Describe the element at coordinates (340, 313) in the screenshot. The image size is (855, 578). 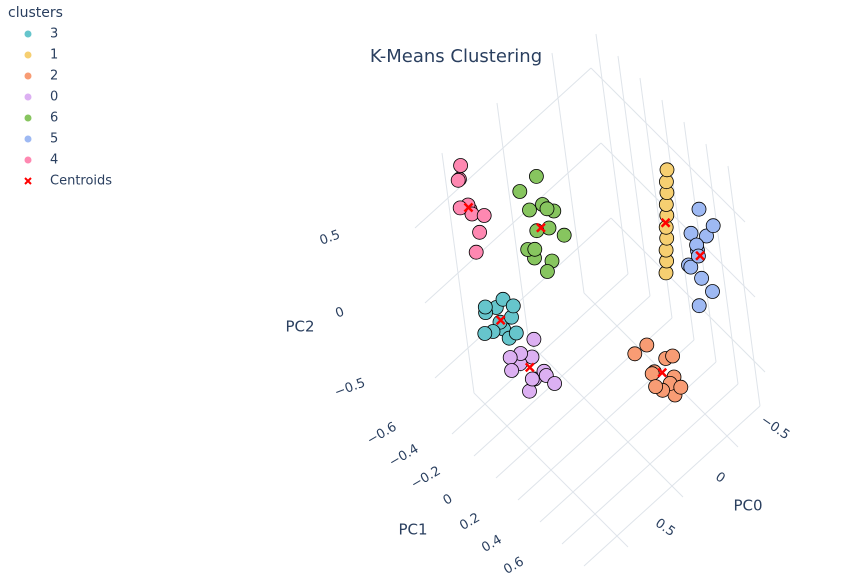
I see `z-tick-label: 0` at that location.